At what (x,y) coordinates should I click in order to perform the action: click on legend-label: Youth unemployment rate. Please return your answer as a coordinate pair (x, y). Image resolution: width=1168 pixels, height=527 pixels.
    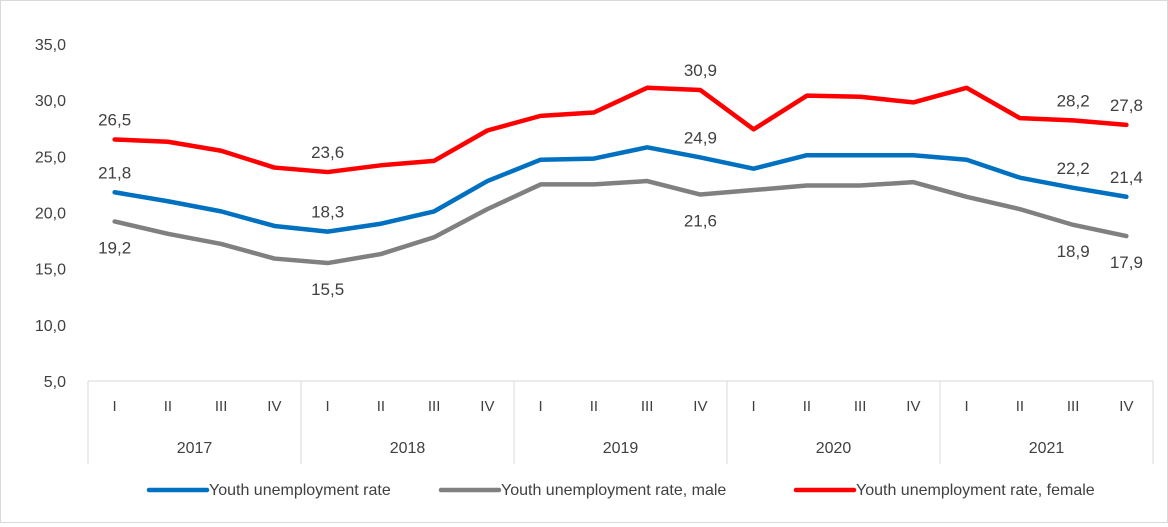
    Looking at the image, I should click on (300, 490).